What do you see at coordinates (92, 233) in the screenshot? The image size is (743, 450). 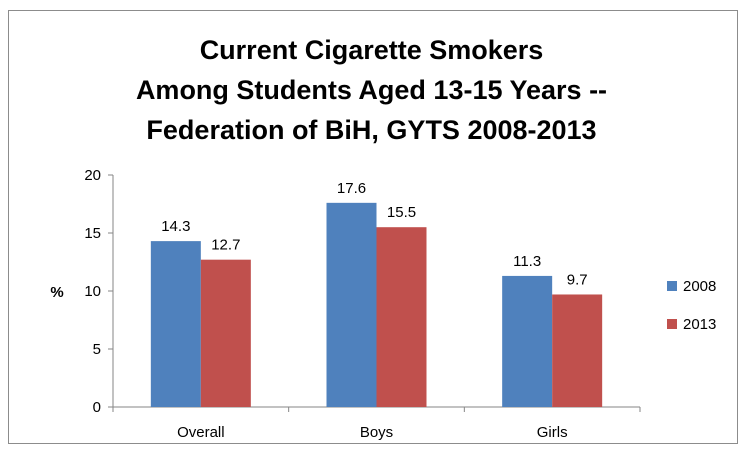 I see `y-tick-label: 15` at bounding box center [92, 233].